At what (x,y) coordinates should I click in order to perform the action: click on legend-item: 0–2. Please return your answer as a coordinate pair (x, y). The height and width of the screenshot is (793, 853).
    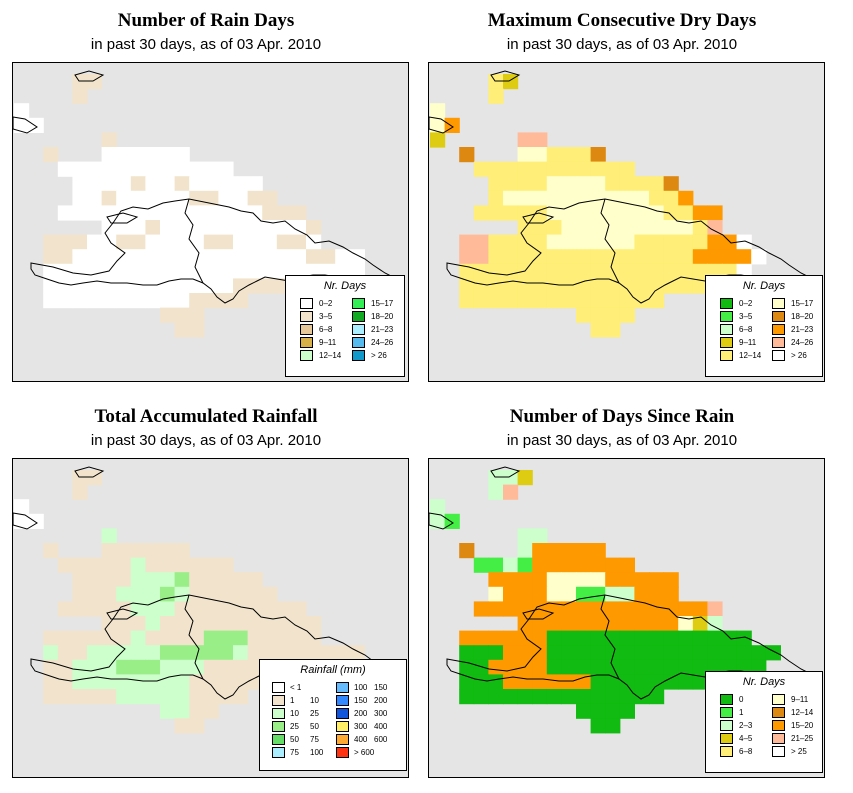
    Looking at the image, I should click on (744, 304).